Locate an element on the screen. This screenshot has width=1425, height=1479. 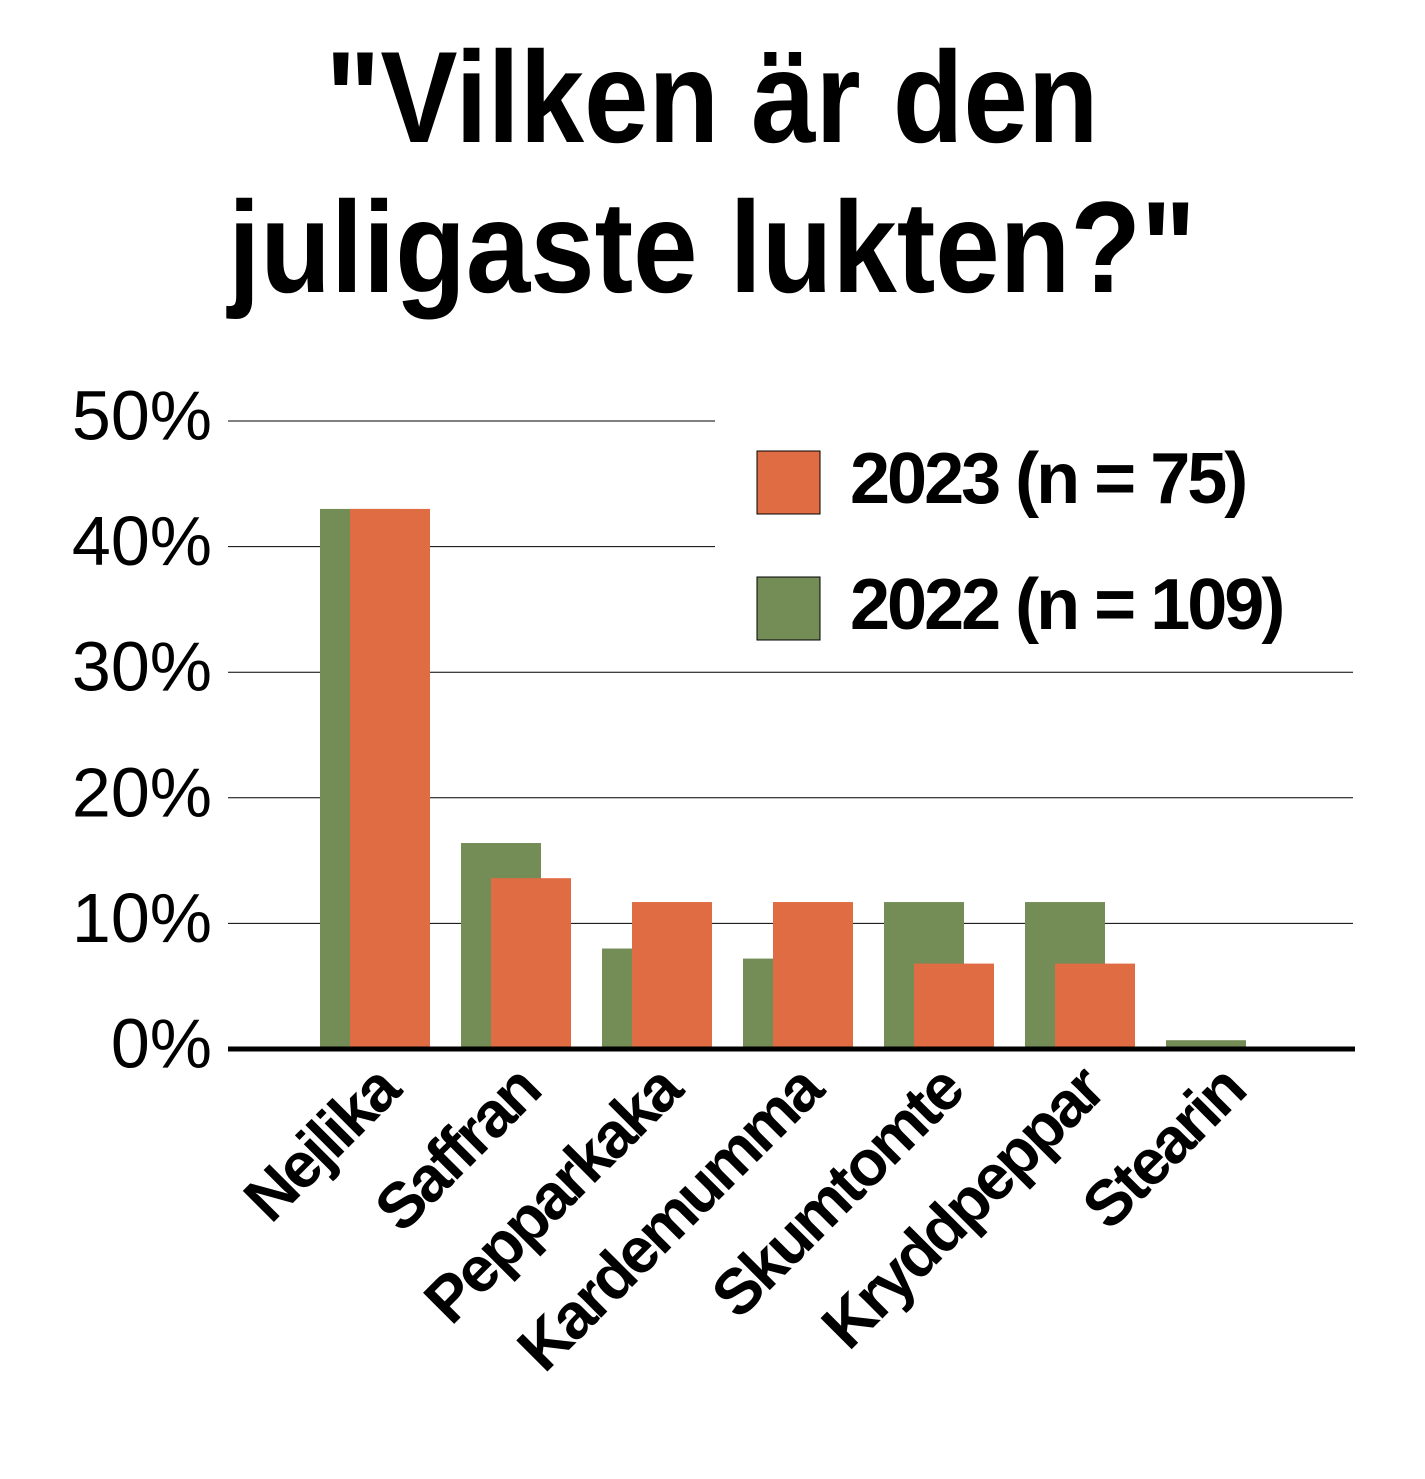
y-tick-label: 40% is located at coordinates (142, 541).